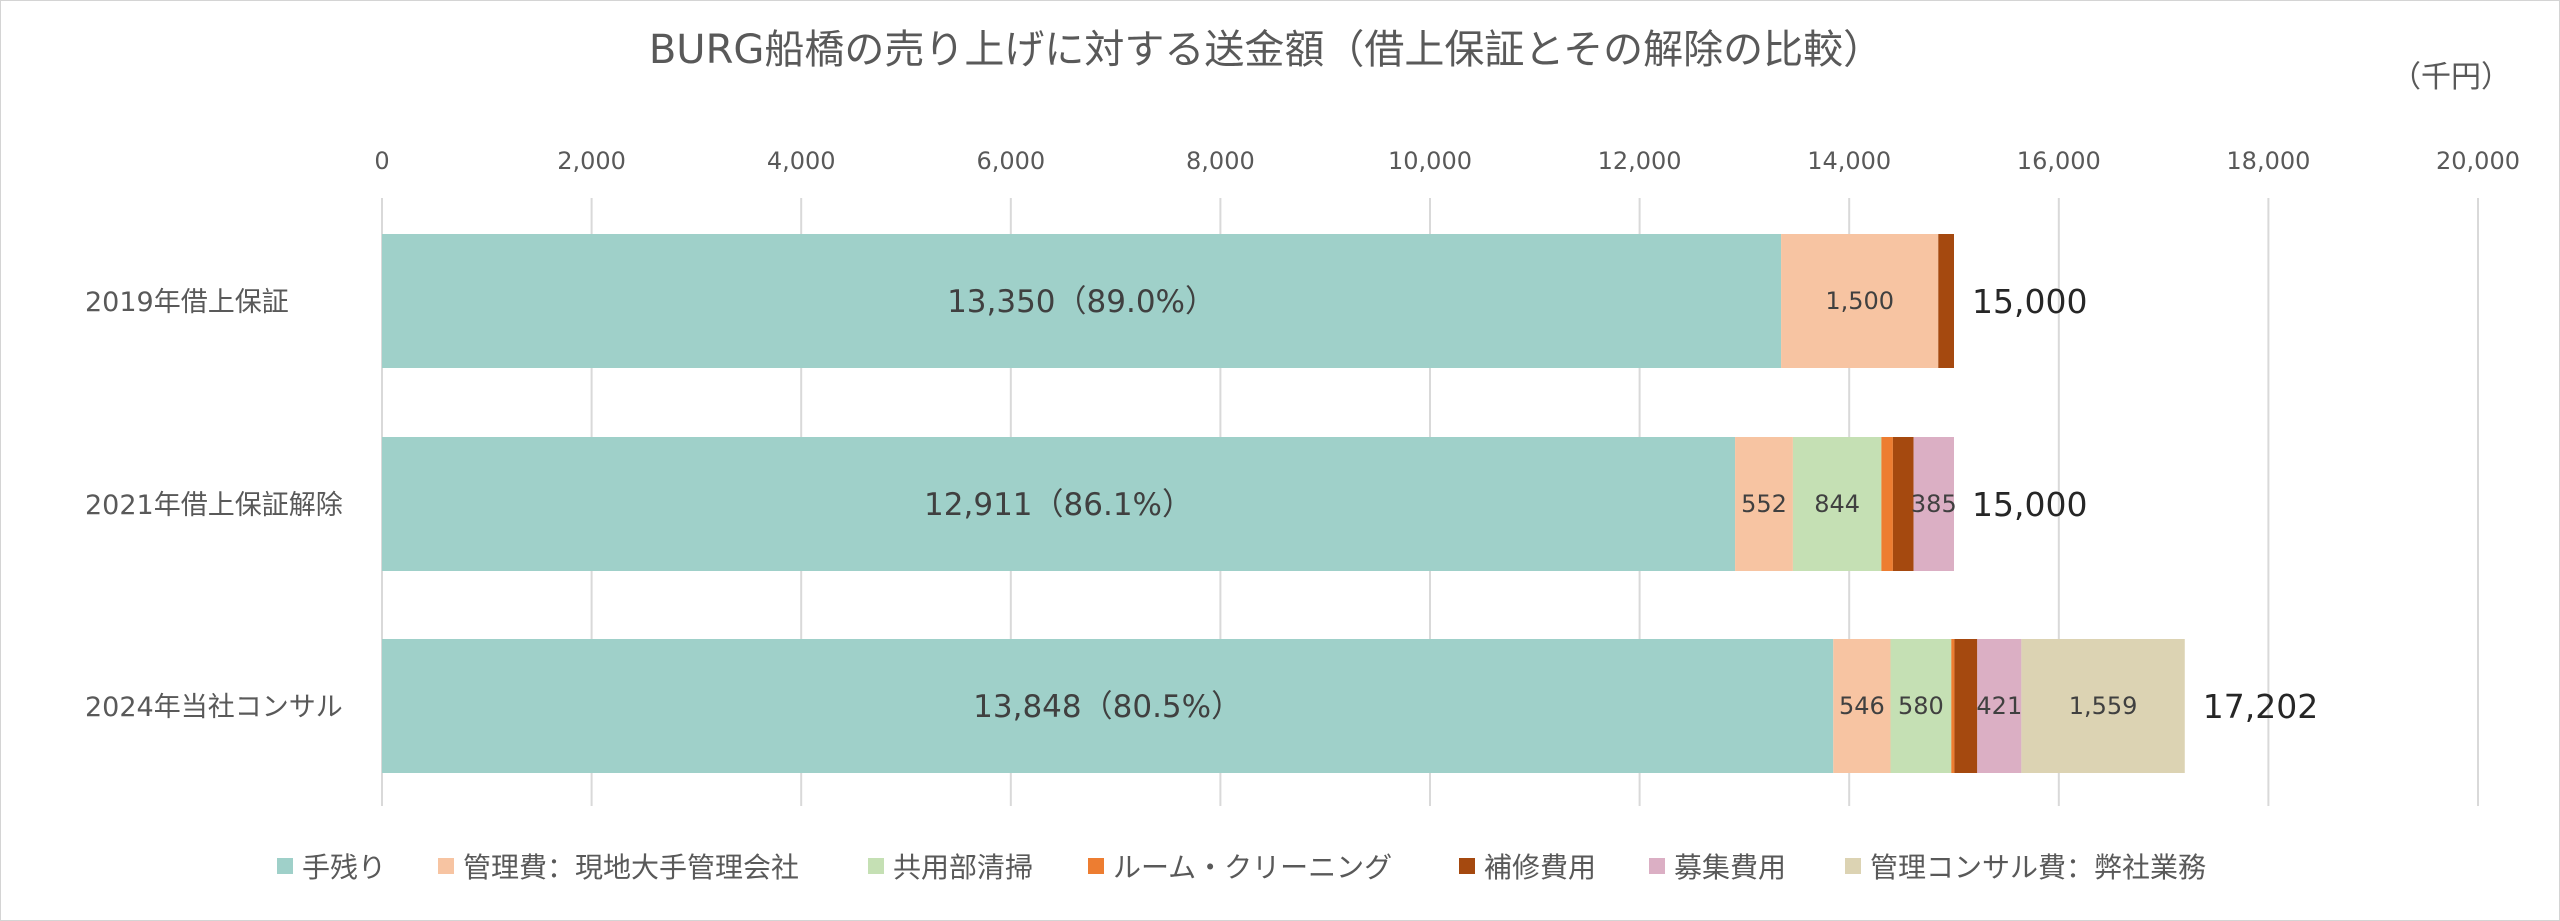  I want to click on x-tick-label: 8,000, so click(1220, 161).